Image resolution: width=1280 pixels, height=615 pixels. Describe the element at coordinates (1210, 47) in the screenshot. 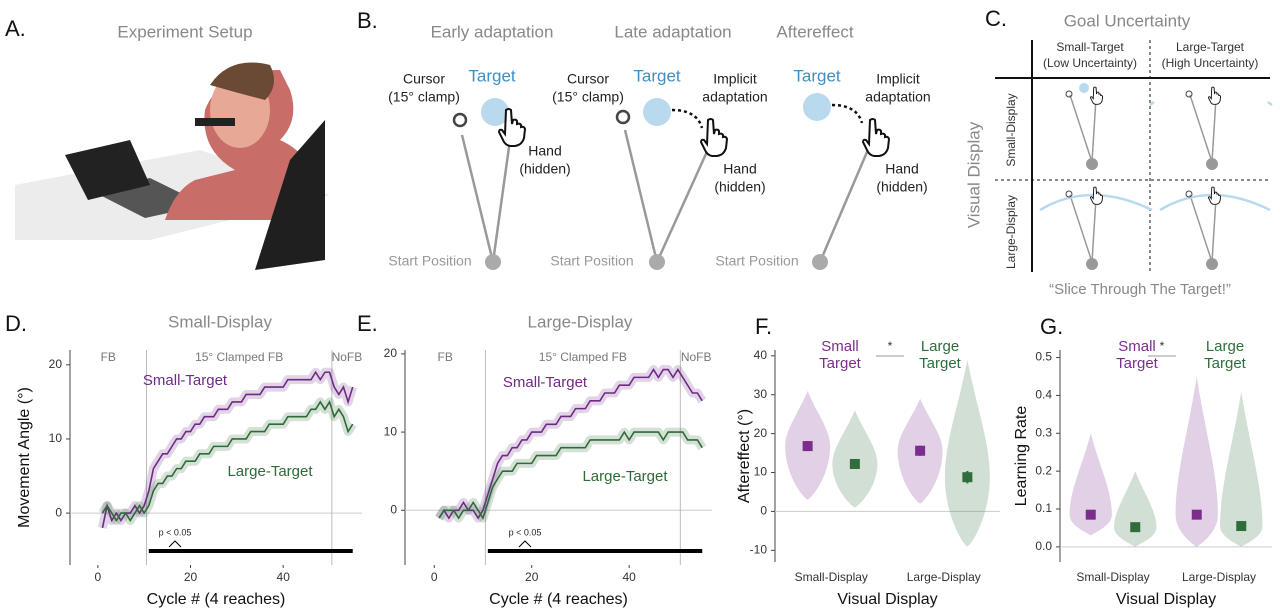

I see `column-header: Large-Target` at that location.